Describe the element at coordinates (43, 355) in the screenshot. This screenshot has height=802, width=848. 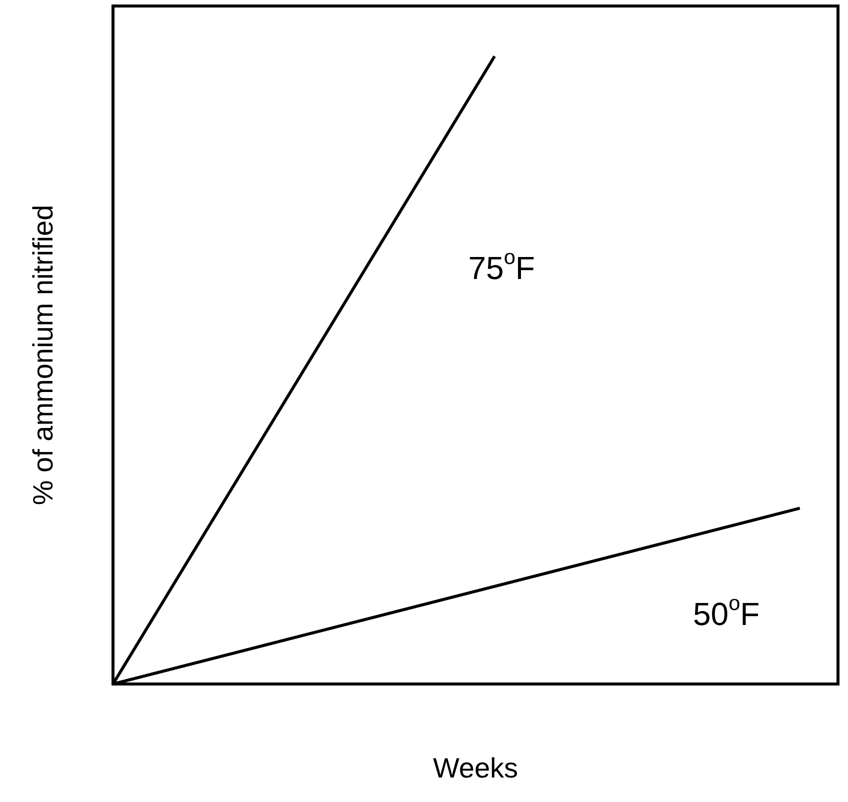
I see `y-axis-title: % of ammonium nitrified` at that location.